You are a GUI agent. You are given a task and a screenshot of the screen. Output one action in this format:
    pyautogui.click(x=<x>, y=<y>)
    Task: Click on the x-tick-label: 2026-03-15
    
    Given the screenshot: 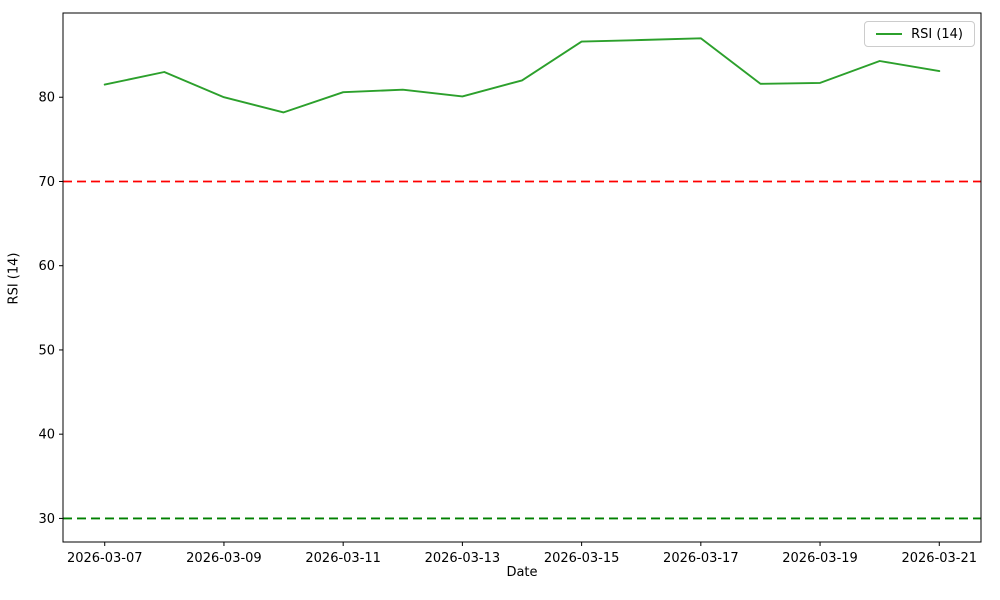 What is the action you would take?
    pyautogui.click(x=582, y=558)
    